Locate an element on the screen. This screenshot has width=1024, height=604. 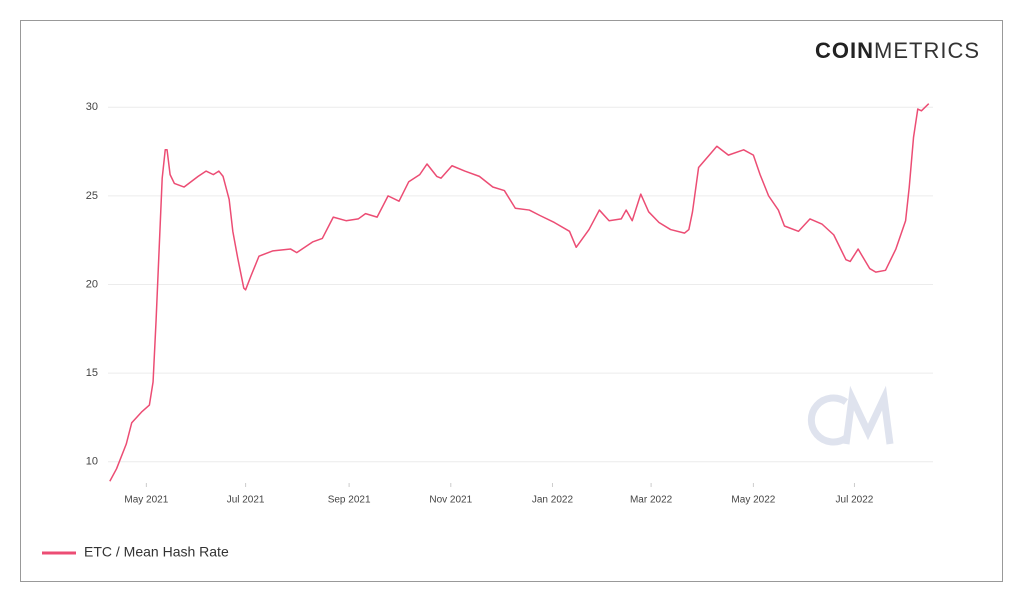
logo-bold: COIN is located at coordinates (844, 50).